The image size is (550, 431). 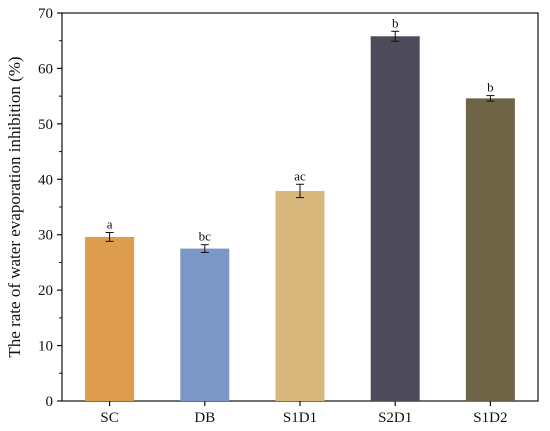 I want to click on y-tick-label: 0, so click(x=50, y=402).